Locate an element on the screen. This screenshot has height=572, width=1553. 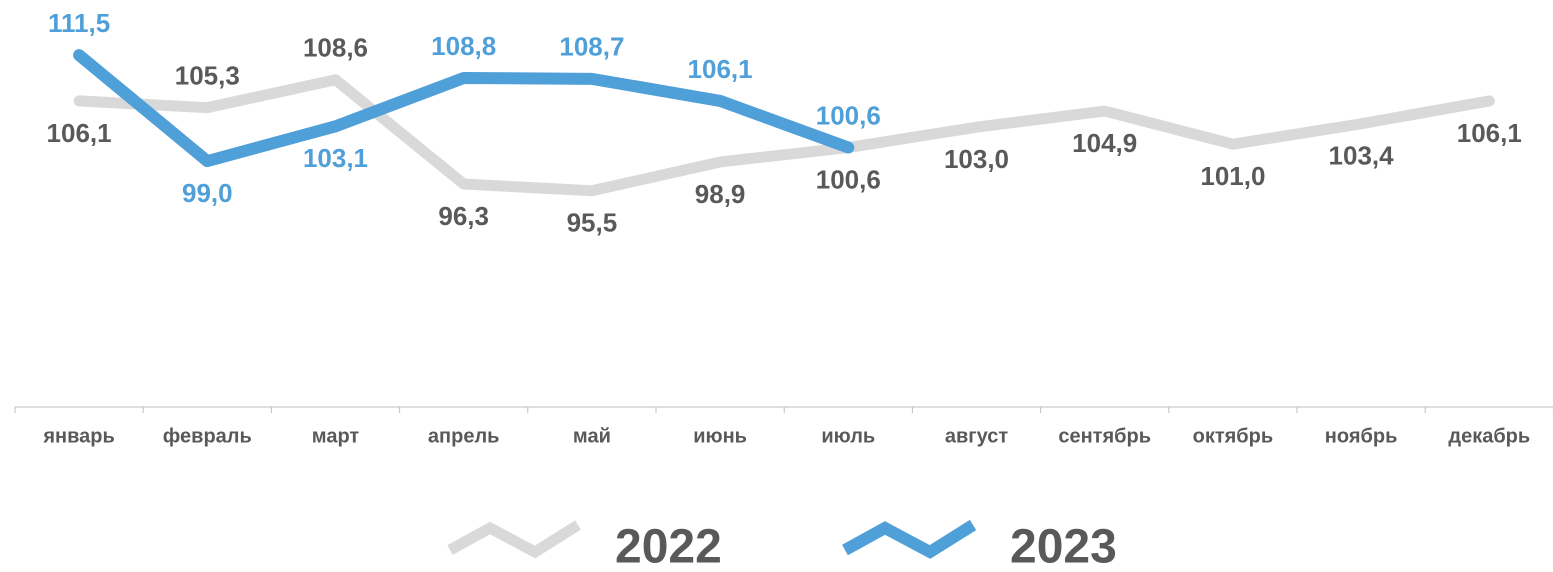
data-label: 108,8 is located at coordinates (463, 46).